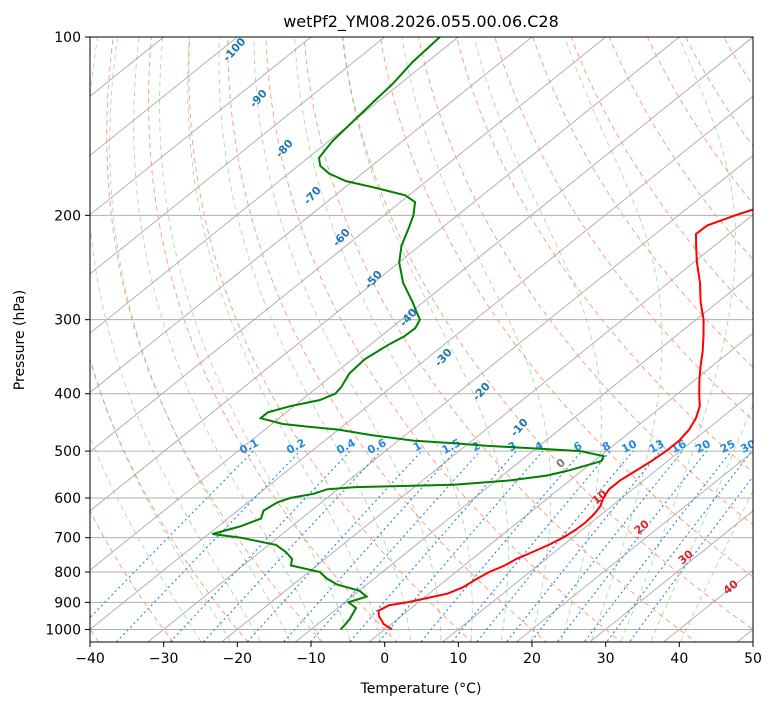 Image resolution: width=775 pixels, height=708 pixels. I want to click on mixing-ratio-label: 1.5, so click(451, 446).